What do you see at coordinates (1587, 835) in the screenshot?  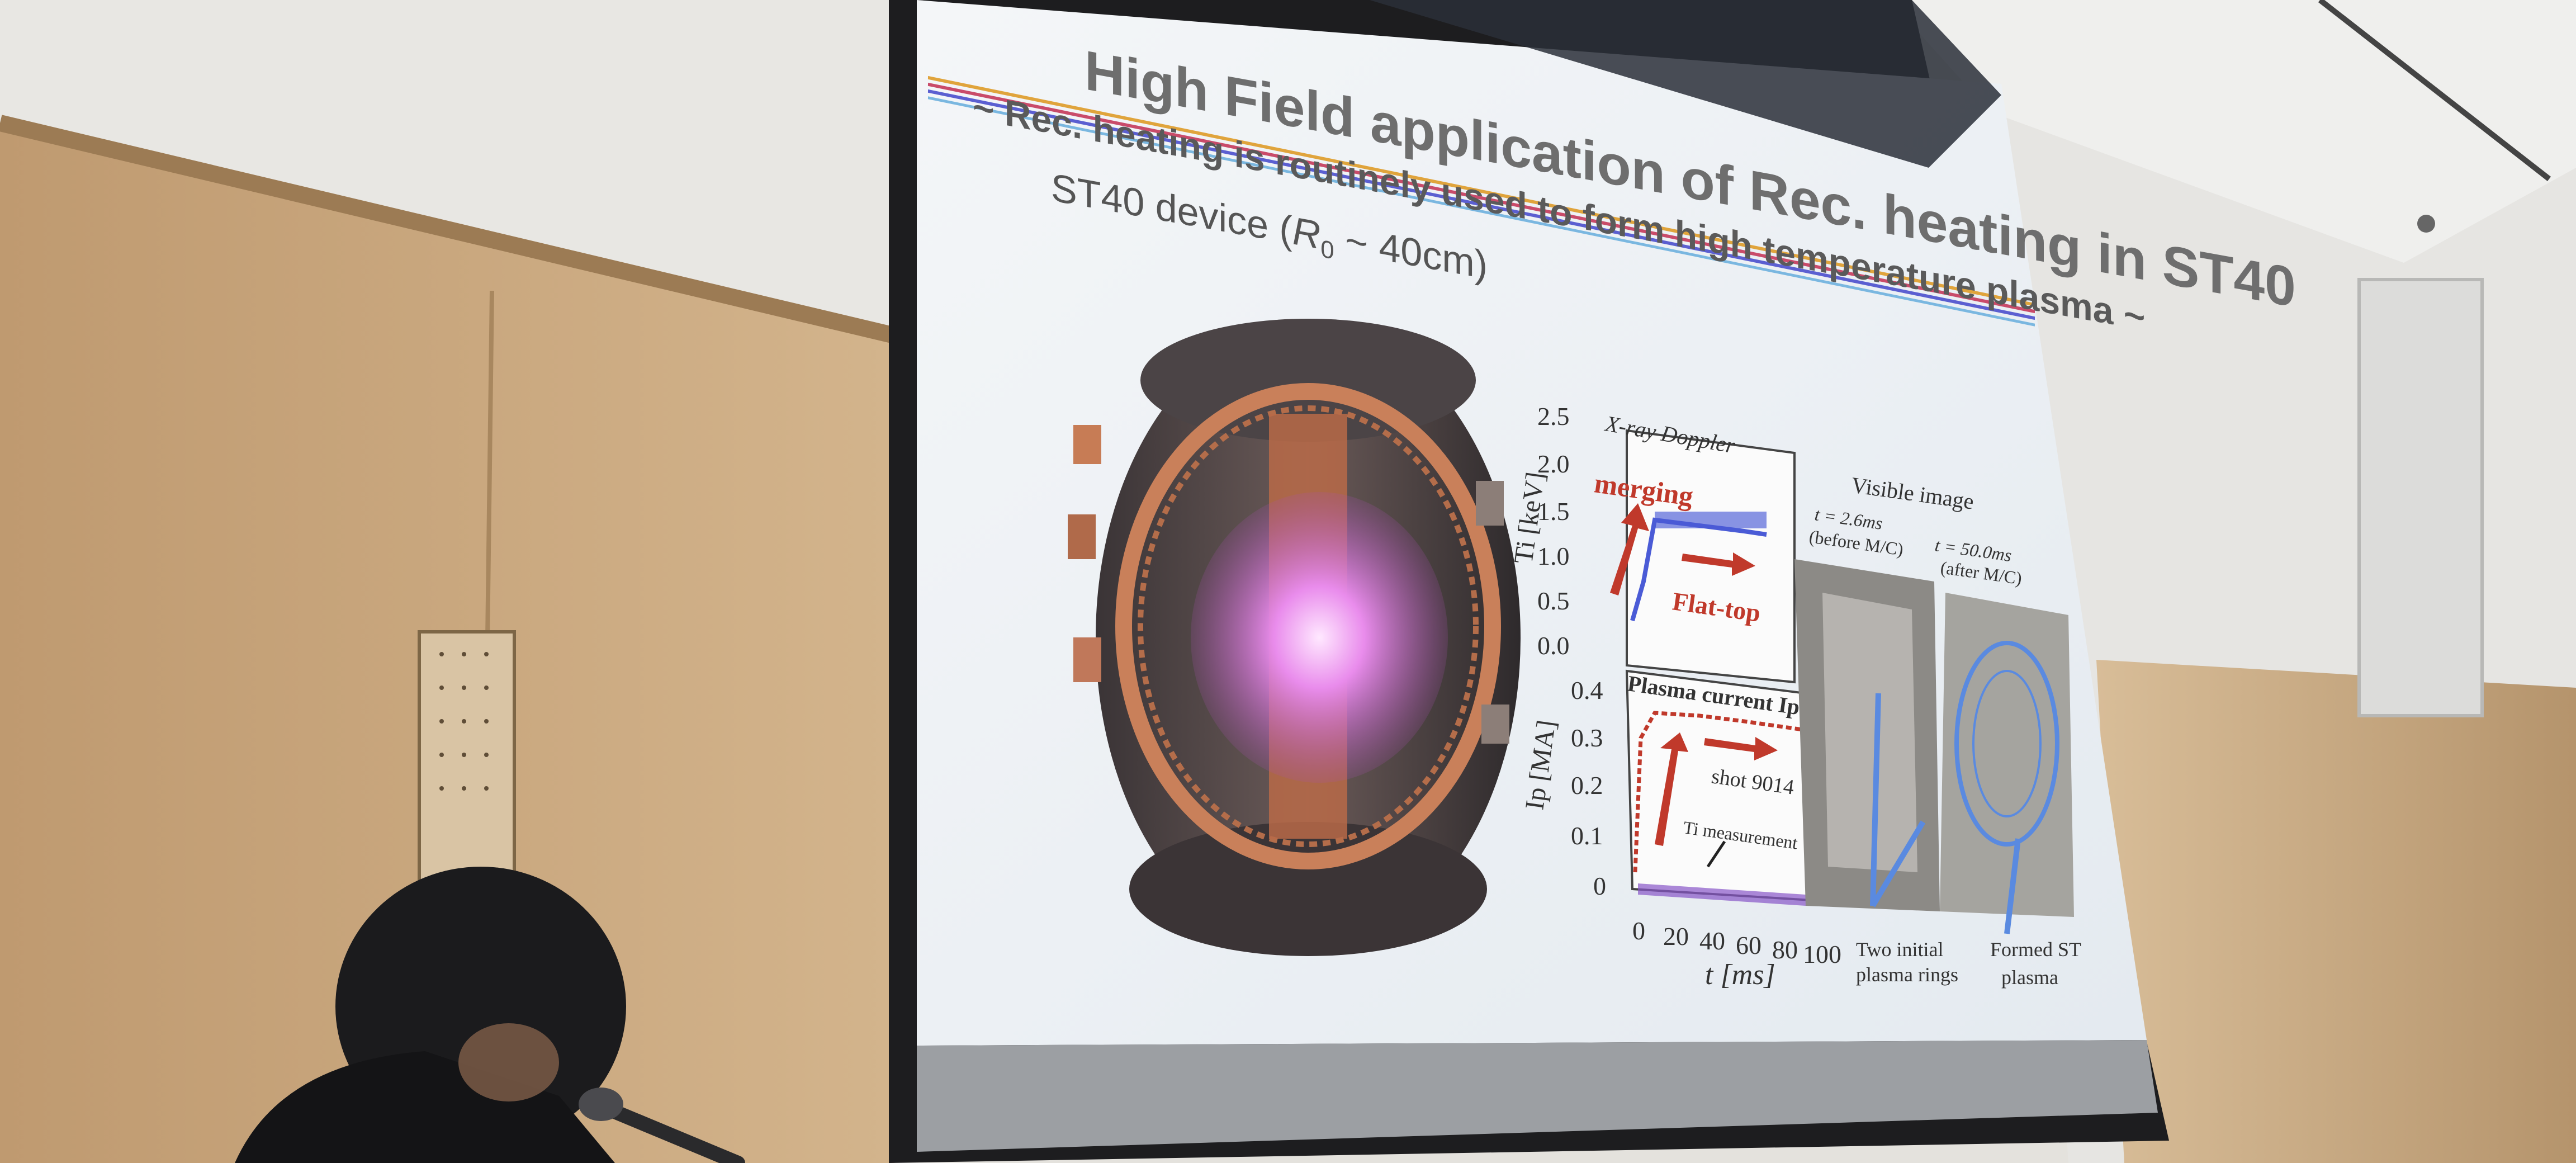 I see `current-ytick: 0.1` at bounding box center [1587, 835].